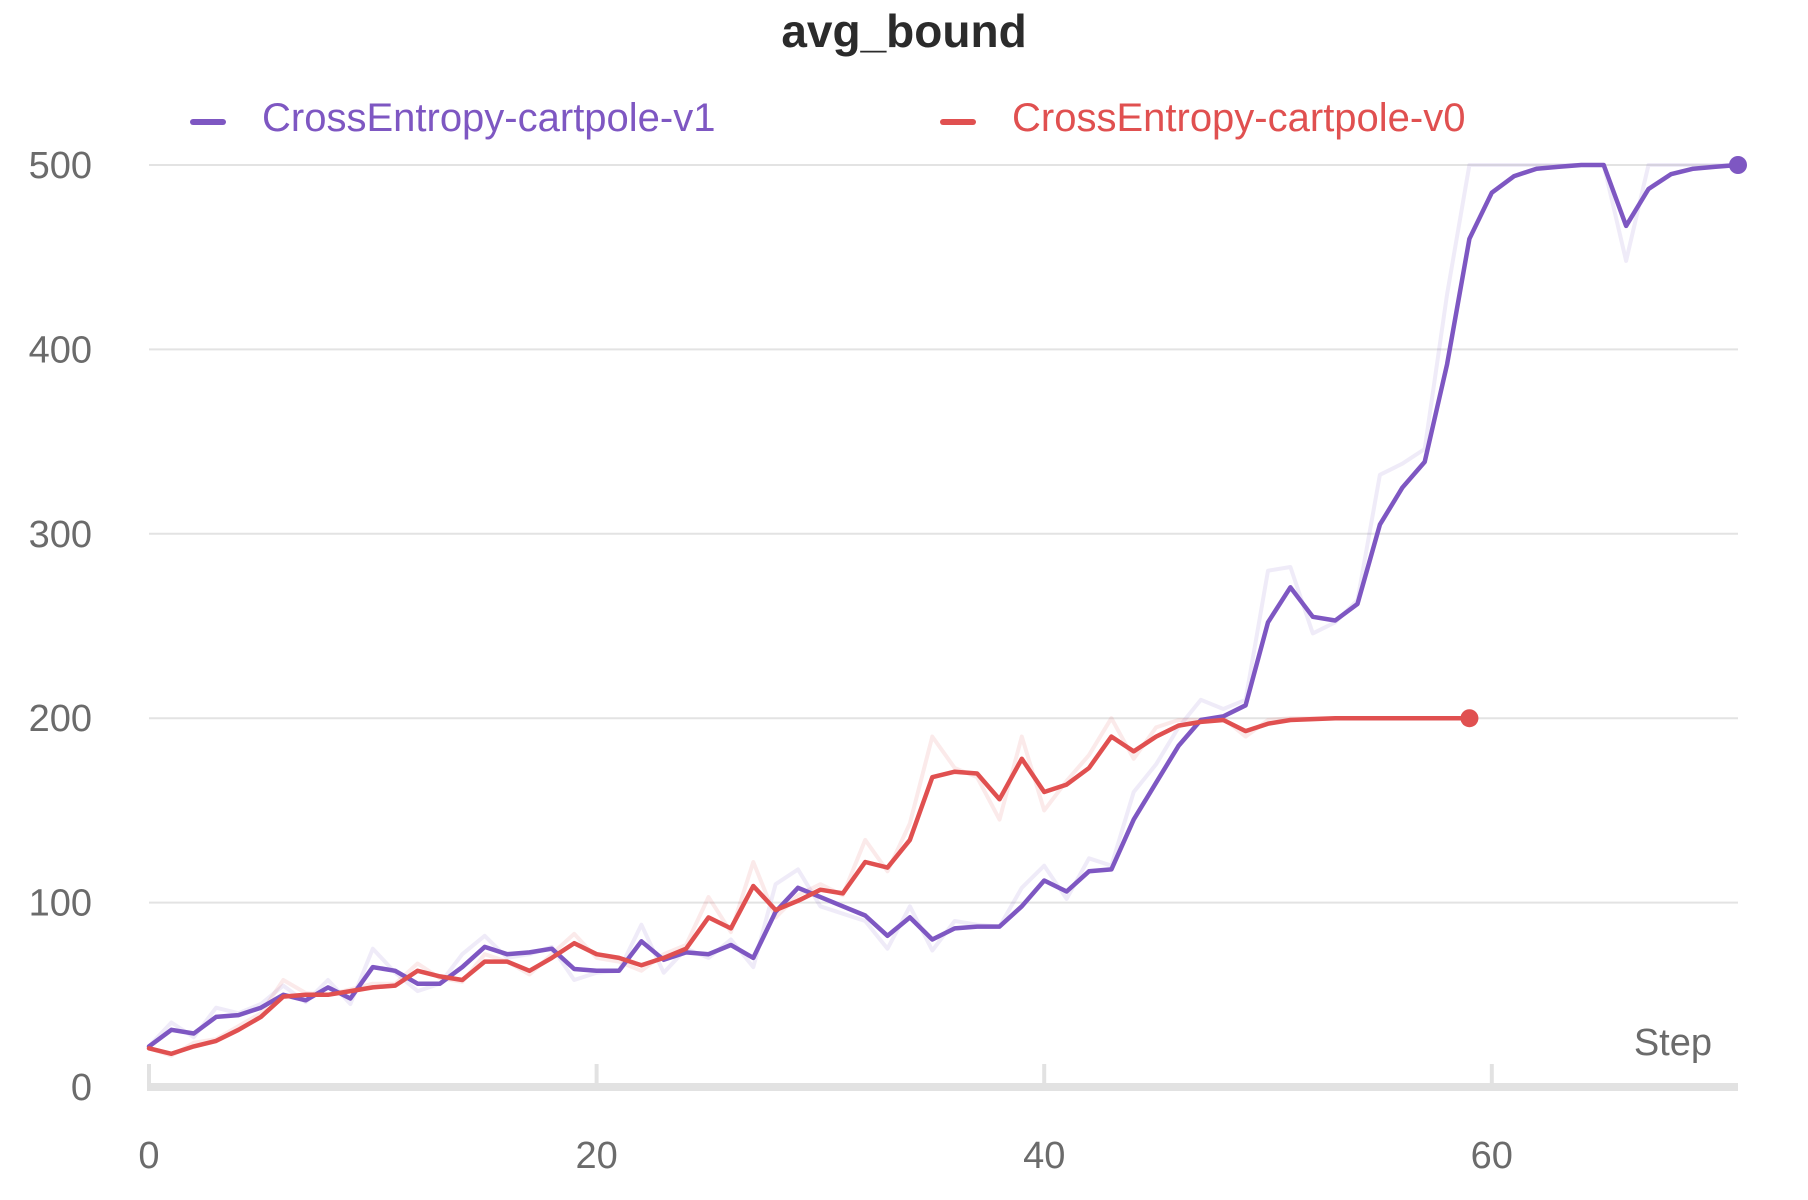 The height and width of the screenshot is (1200, 1808). Describe the element at coordinates (958, 122) in the screenshot. I see `legend-swatch-v0` at that location.